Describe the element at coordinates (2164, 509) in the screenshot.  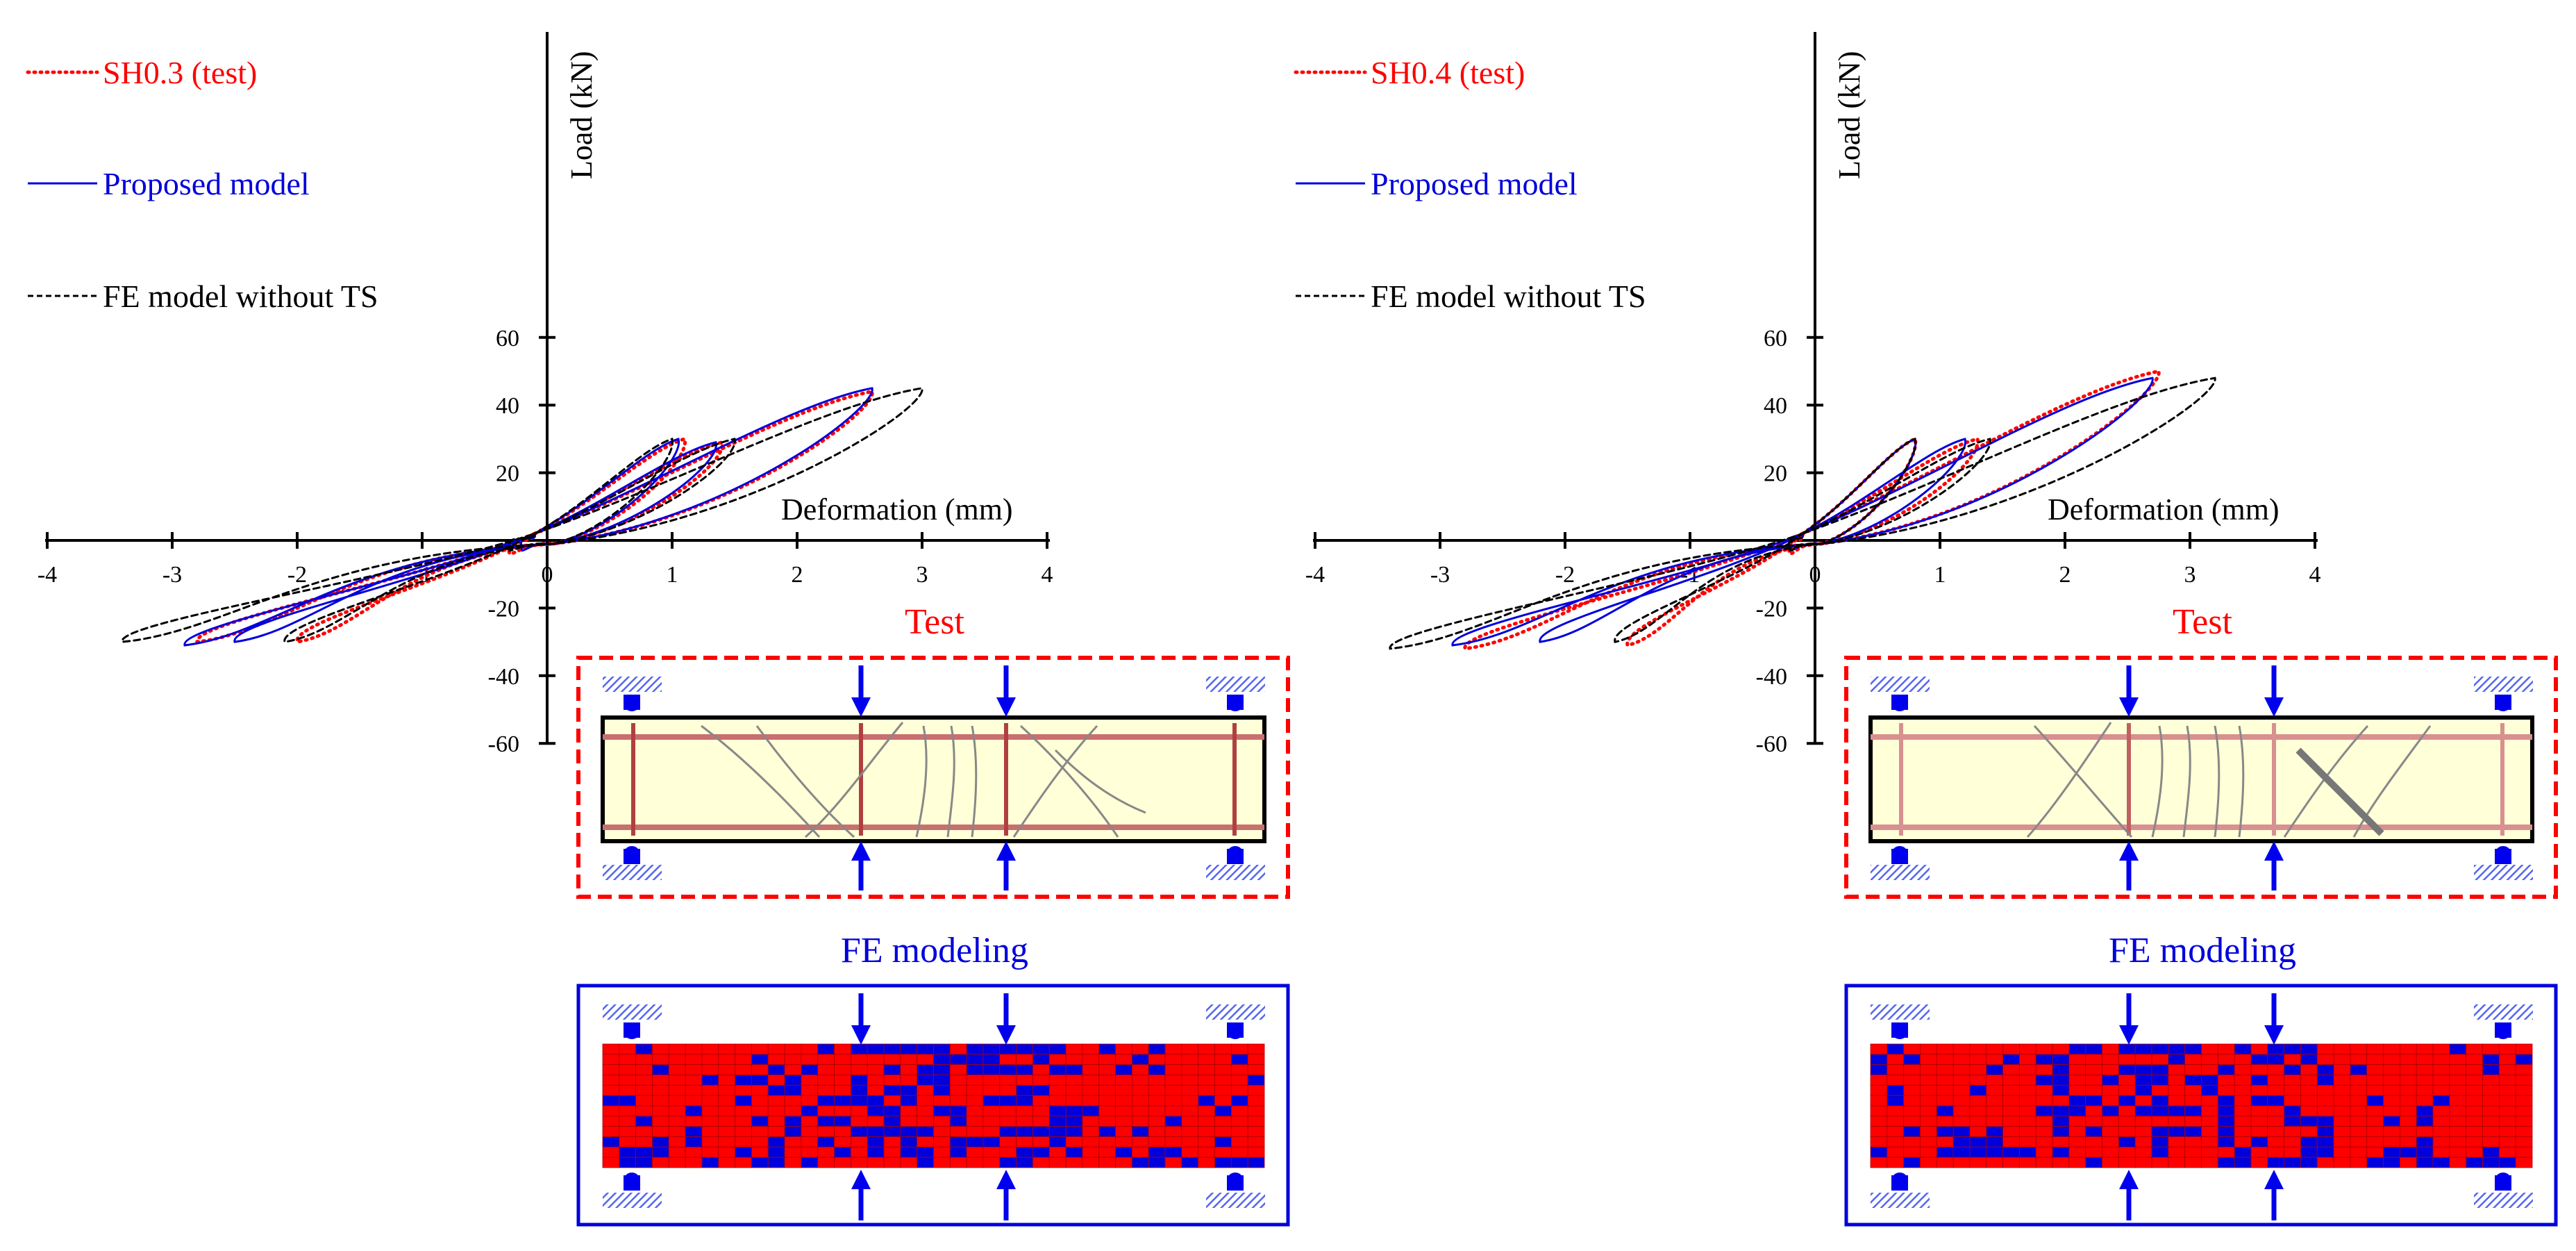
I see `x-axis-label-2: Deformation (mm)` at that location.